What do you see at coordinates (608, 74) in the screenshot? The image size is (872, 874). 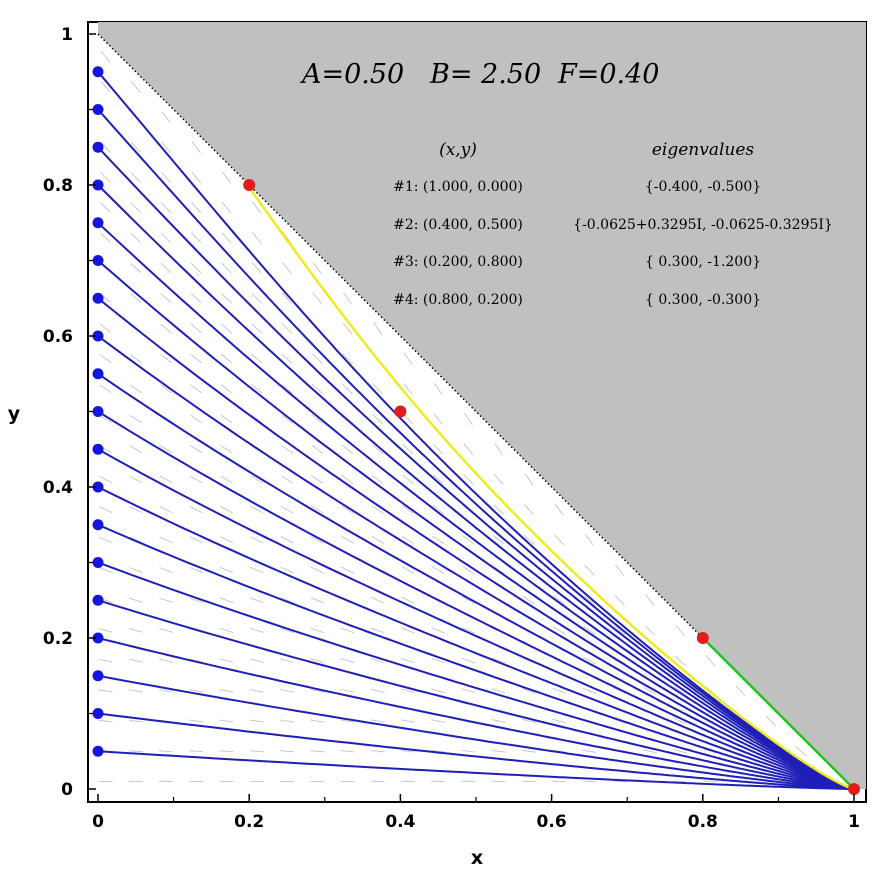 I see `param-f: F=0.40` at bounding box center [608, 74].